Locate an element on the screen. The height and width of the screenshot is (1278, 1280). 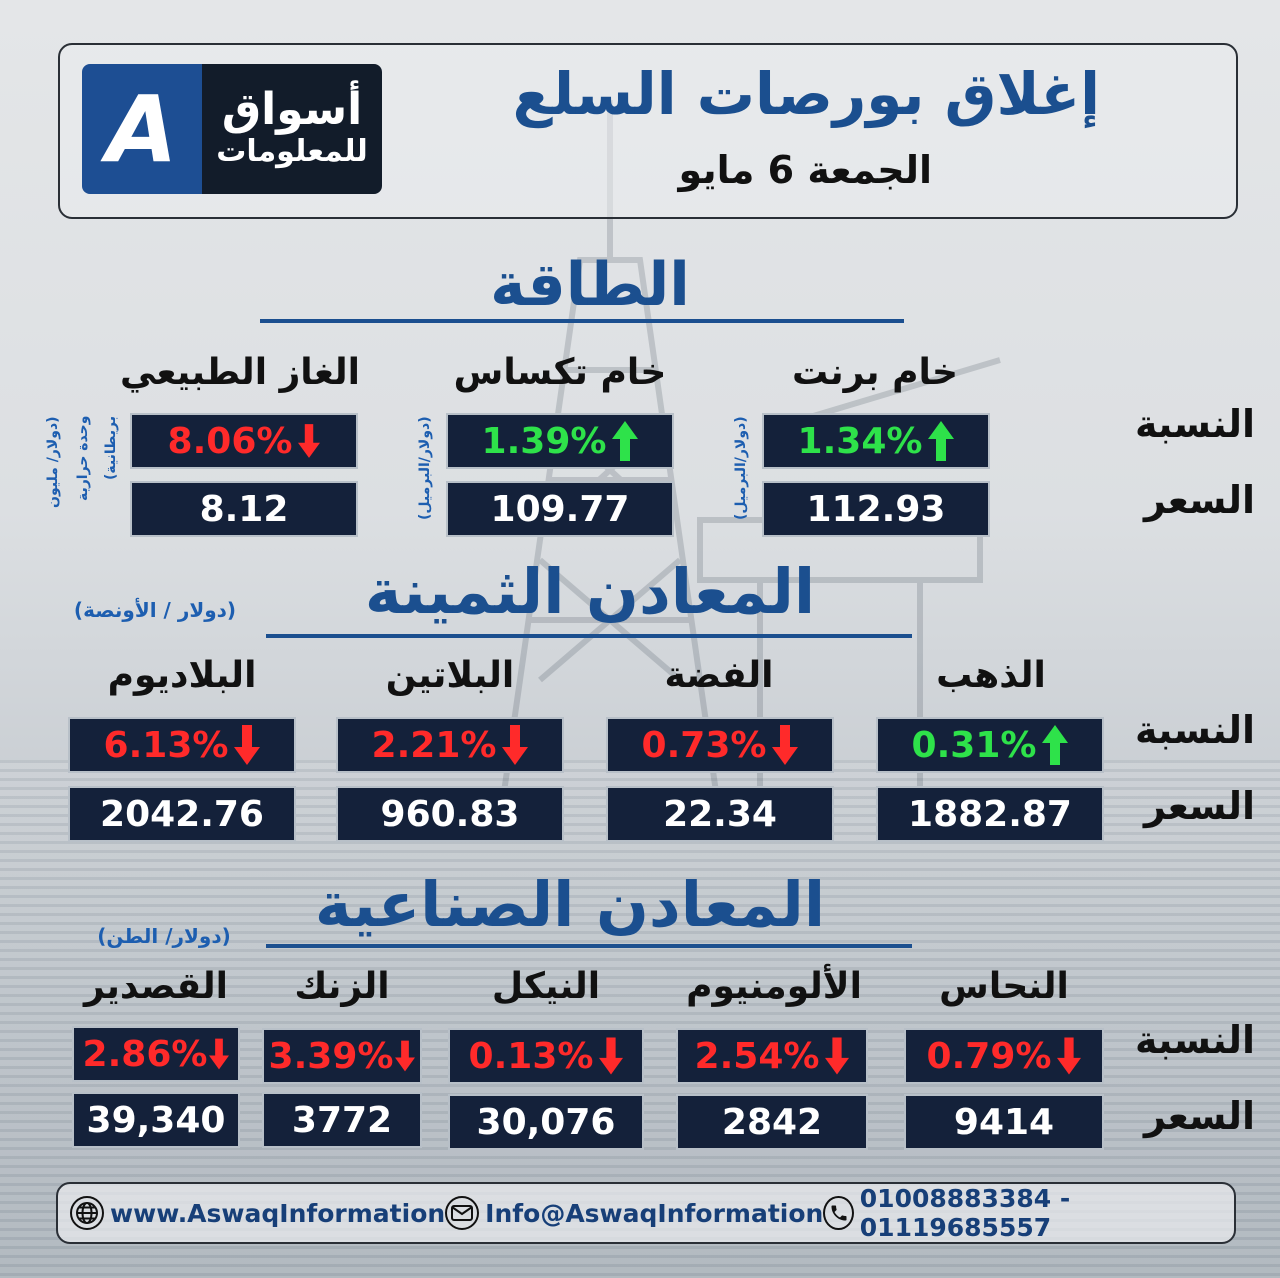
price-value-palladium: 2042.76 is located at coordinates (182, 814).